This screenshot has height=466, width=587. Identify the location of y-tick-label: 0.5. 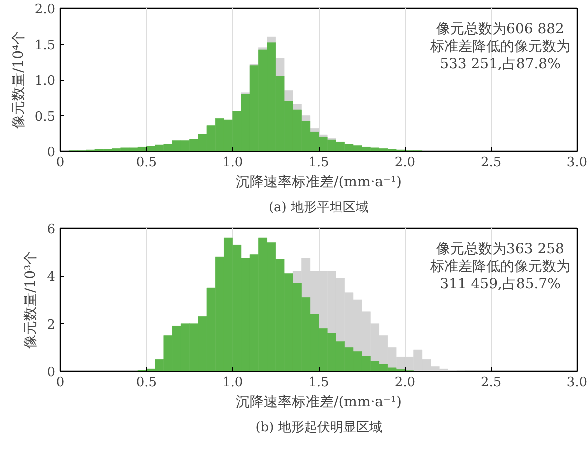
(45, 117).